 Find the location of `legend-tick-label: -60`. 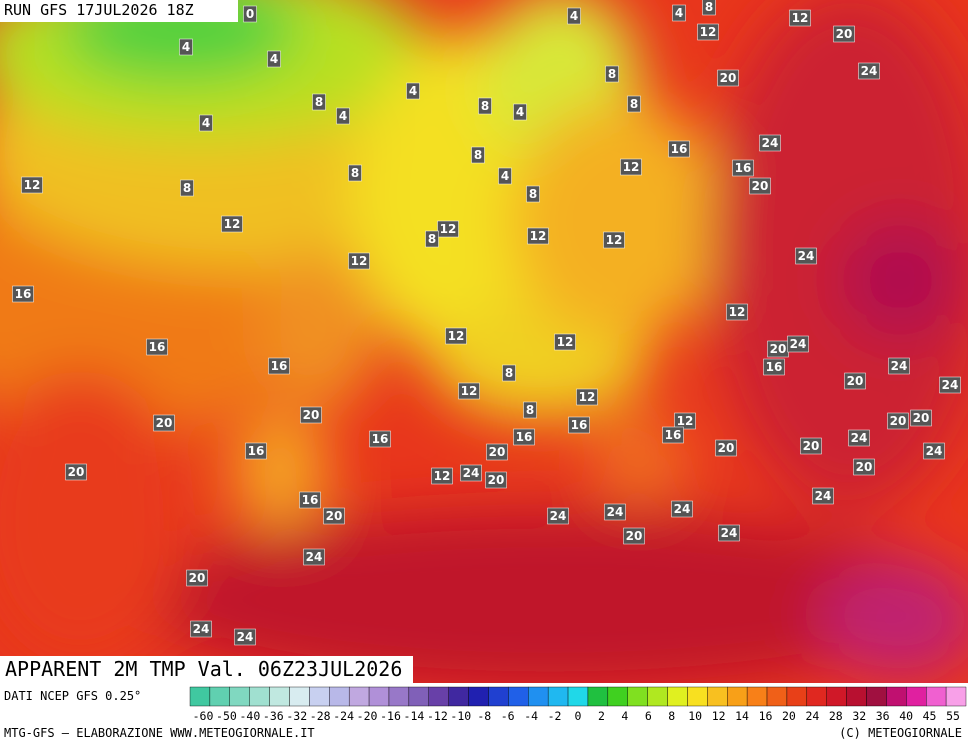

legend-tick-label: -60 is located at coordinates (203, 716).